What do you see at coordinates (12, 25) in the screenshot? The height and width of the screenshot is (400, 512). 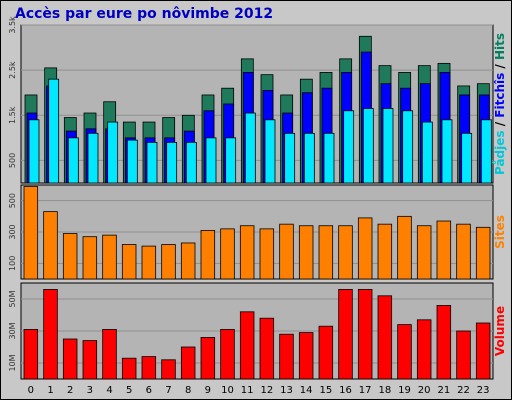 I see `panel-0-tick-label: 3.5k` at bounding box center [12, 25].